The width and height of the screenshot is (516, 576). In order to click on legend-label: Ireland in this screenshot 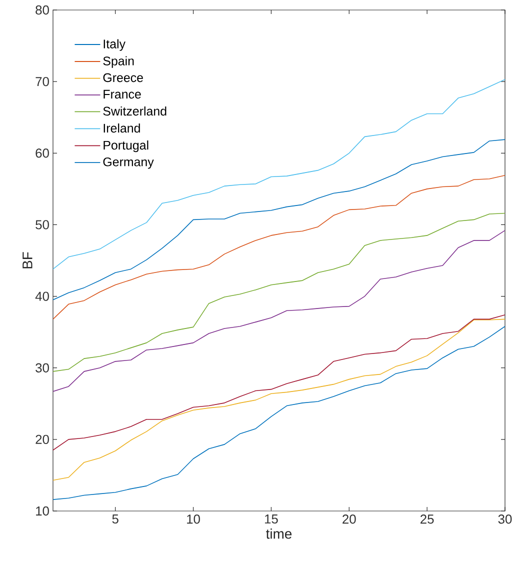, I will do `click(122, 128)`.